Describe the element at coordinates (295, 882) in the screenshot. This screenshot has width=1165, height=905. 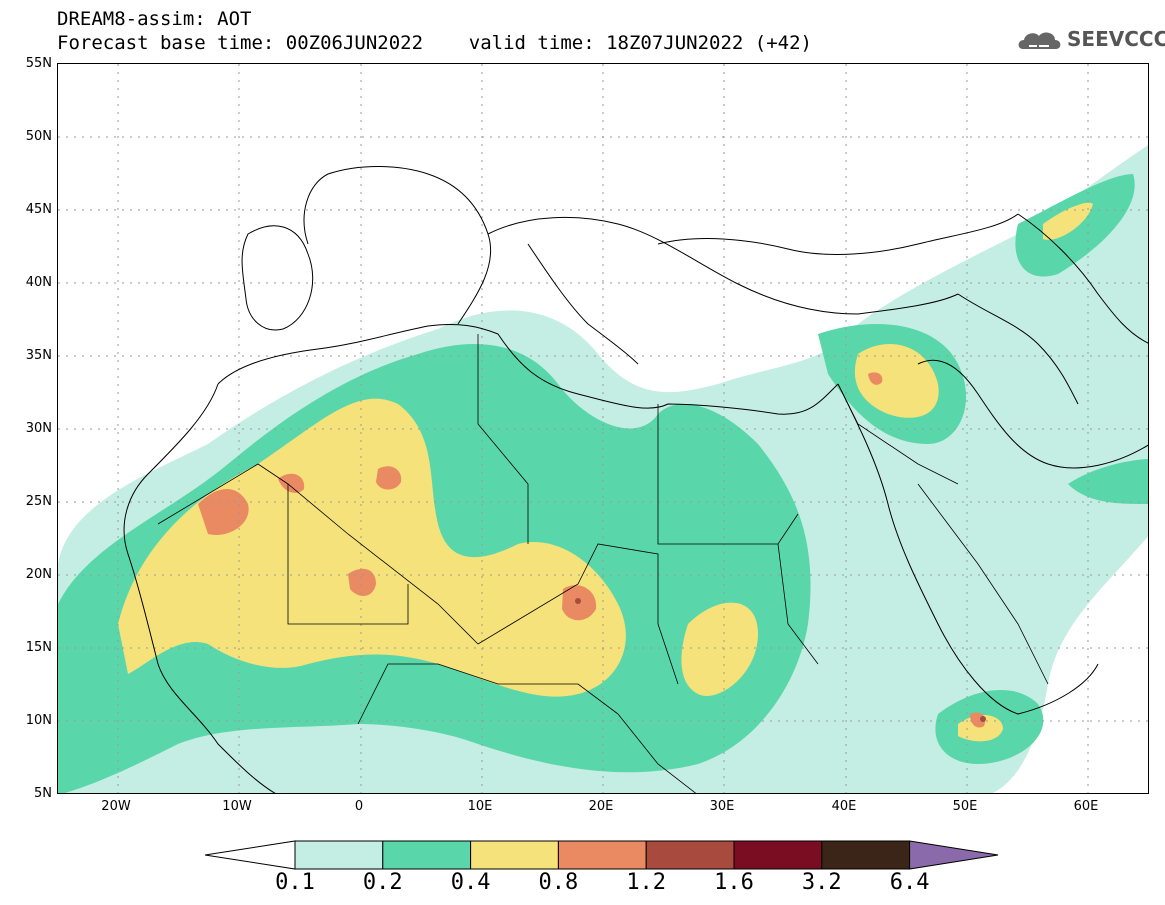
I see `colorbar-label: 0.1` at that location.